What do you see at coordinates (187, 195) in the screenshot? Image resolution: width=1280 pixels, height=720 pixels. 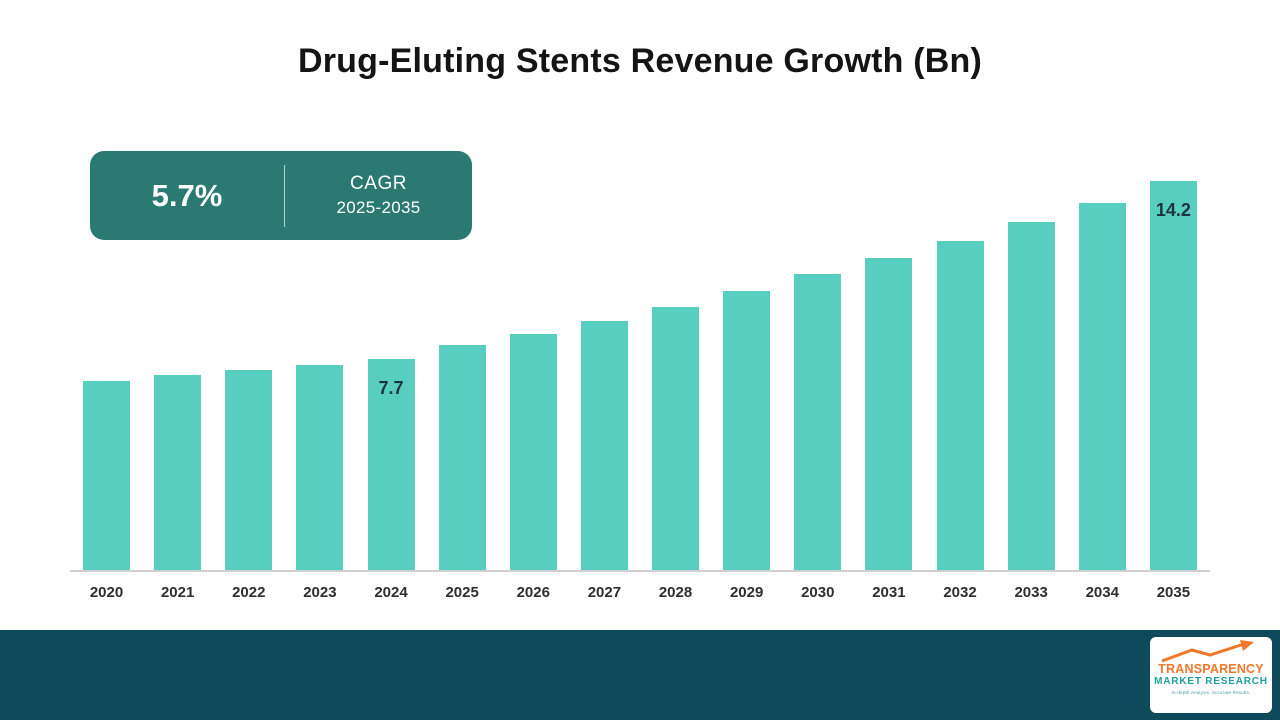 I see `cagr-value: 5.7%` at bounding box center [187, 195].